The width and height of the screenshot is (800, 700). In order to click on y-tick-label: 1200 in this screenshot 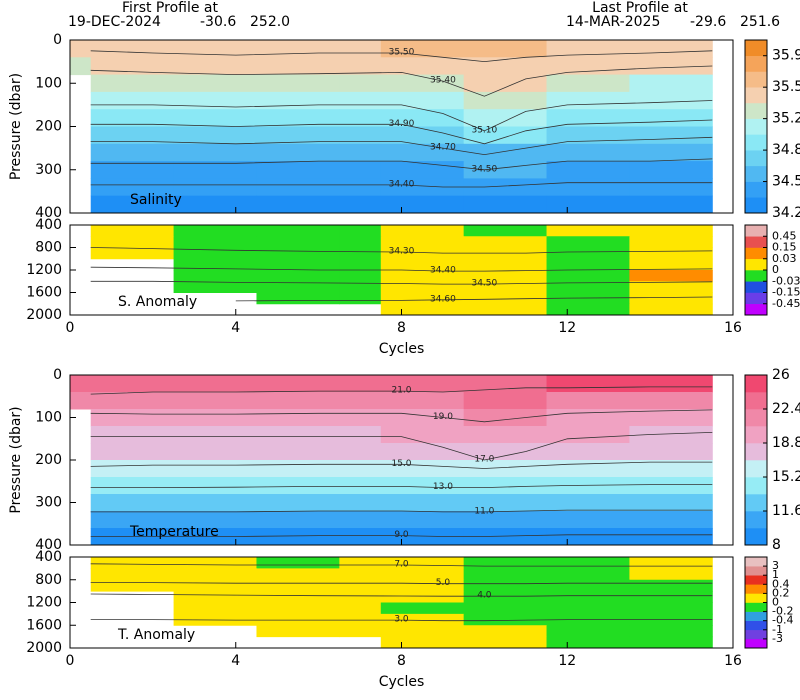, I will do `click(44, 270)`.